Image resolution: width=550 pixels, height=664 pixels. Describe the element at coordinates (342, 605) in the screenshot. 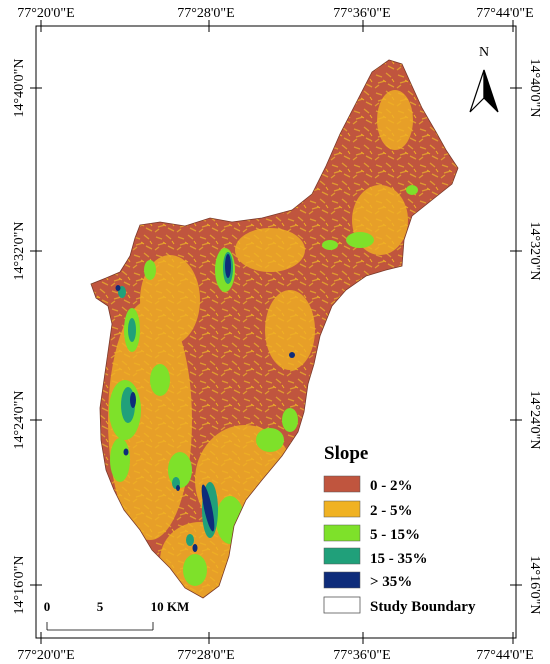

I see `legend-swatch-boundary` at that location.